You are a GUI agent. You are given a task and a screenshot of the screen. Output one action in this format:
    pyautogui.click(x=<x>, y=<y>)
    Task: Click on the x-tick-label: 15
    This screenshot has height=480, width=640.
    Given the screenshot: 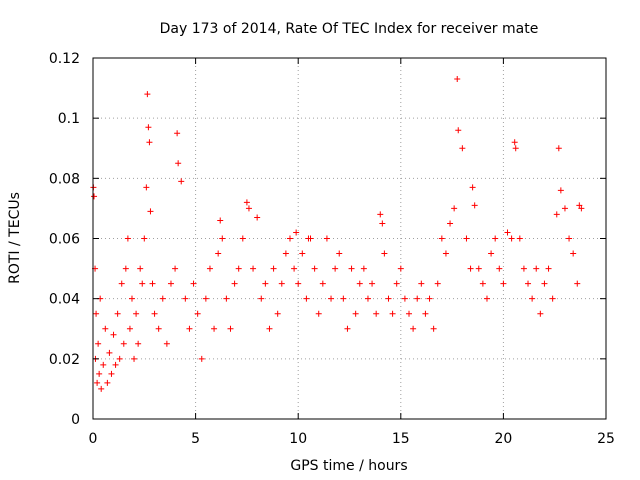 What is the action you would take?
    pyautogui.click(x=401, y=439)
    